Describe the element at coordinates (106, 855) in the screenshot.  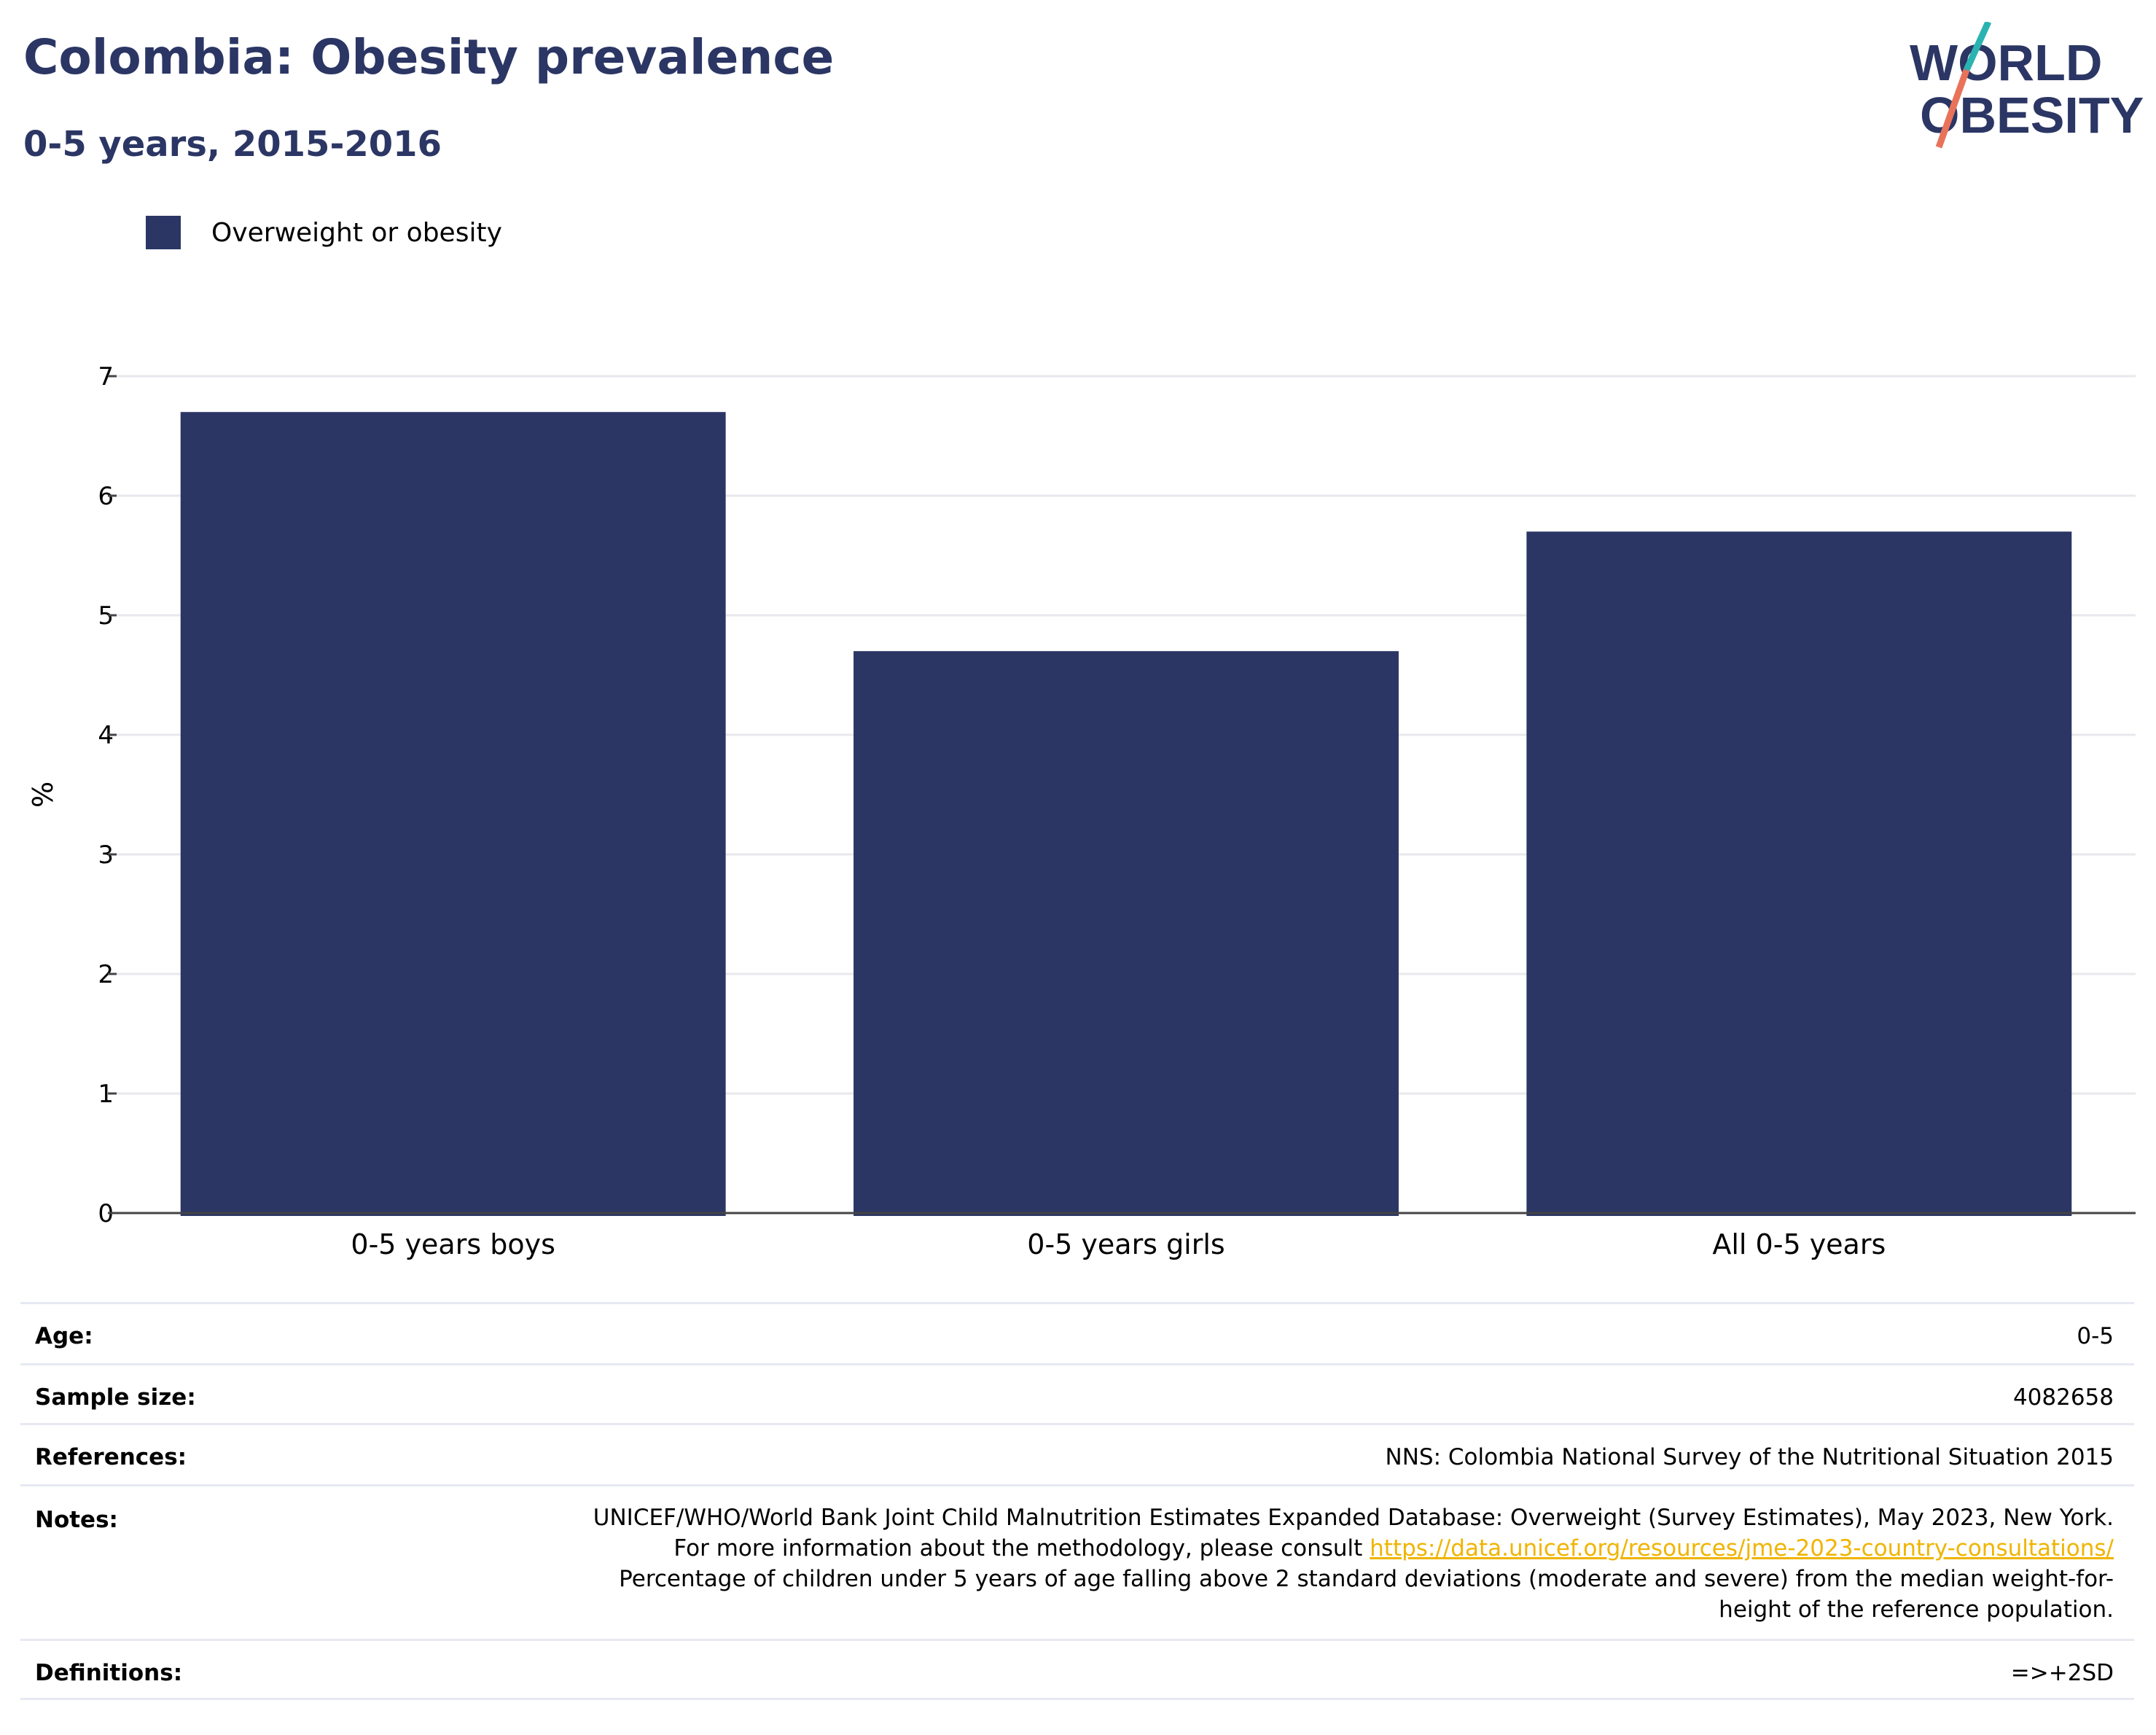
I see `y-tick-label: 3` at that location.